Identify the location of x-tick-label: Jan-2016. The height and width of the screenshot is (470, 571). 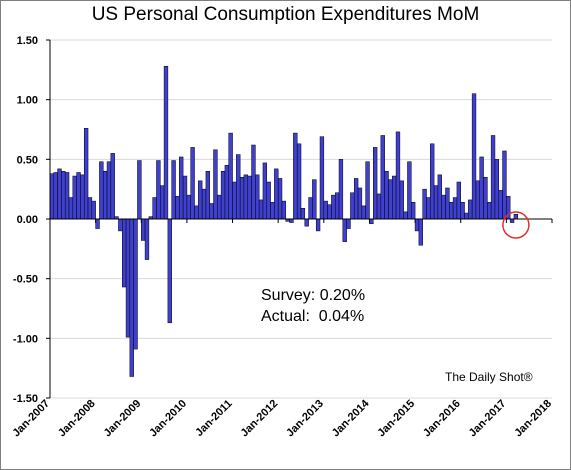
(442, 419).